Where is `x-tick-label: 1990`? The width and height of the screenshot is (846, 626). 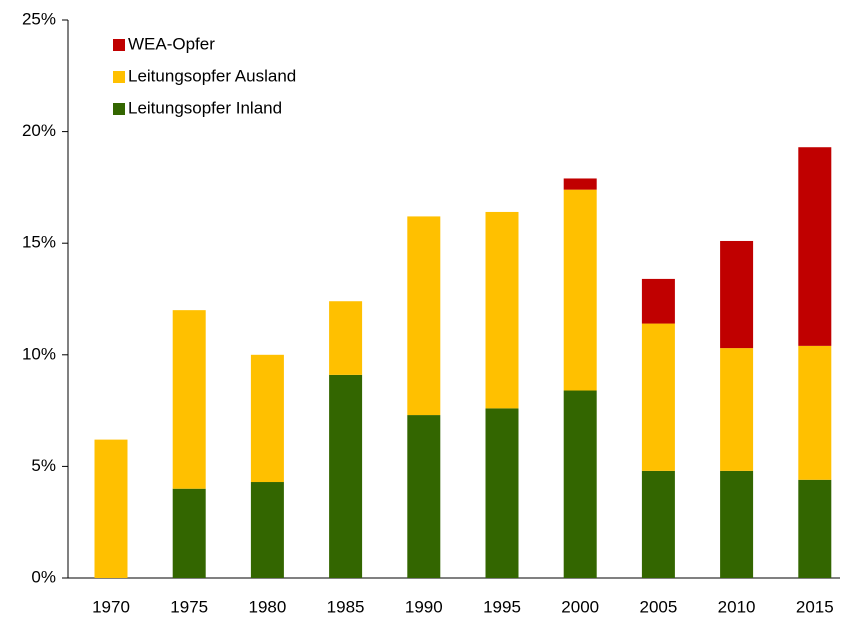
x-tick-label: 1990 is located at coordinates (424, 606).